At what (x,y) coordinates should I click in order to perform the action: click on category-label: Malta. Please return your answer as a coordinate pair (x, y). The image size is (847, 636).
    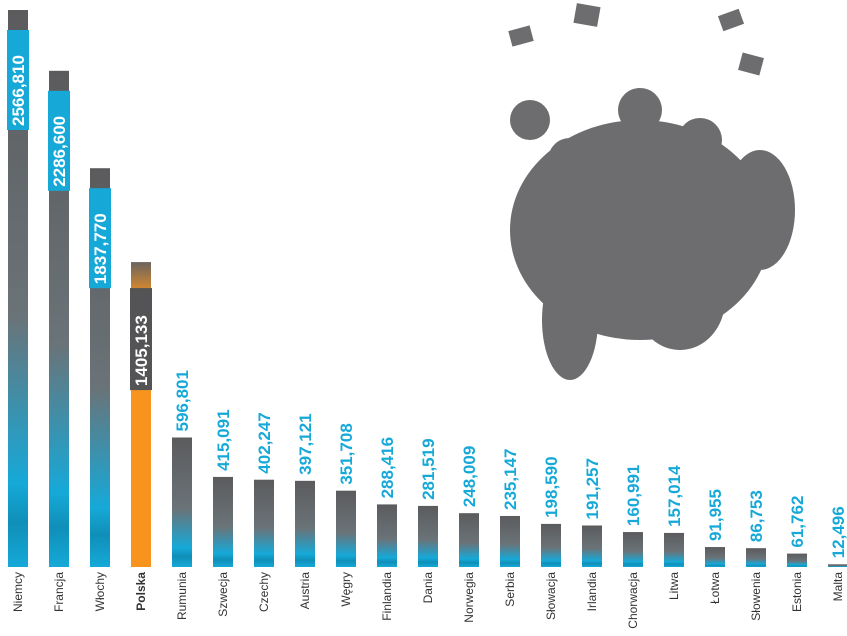
    Looking at the image, I should click on (838, 587).